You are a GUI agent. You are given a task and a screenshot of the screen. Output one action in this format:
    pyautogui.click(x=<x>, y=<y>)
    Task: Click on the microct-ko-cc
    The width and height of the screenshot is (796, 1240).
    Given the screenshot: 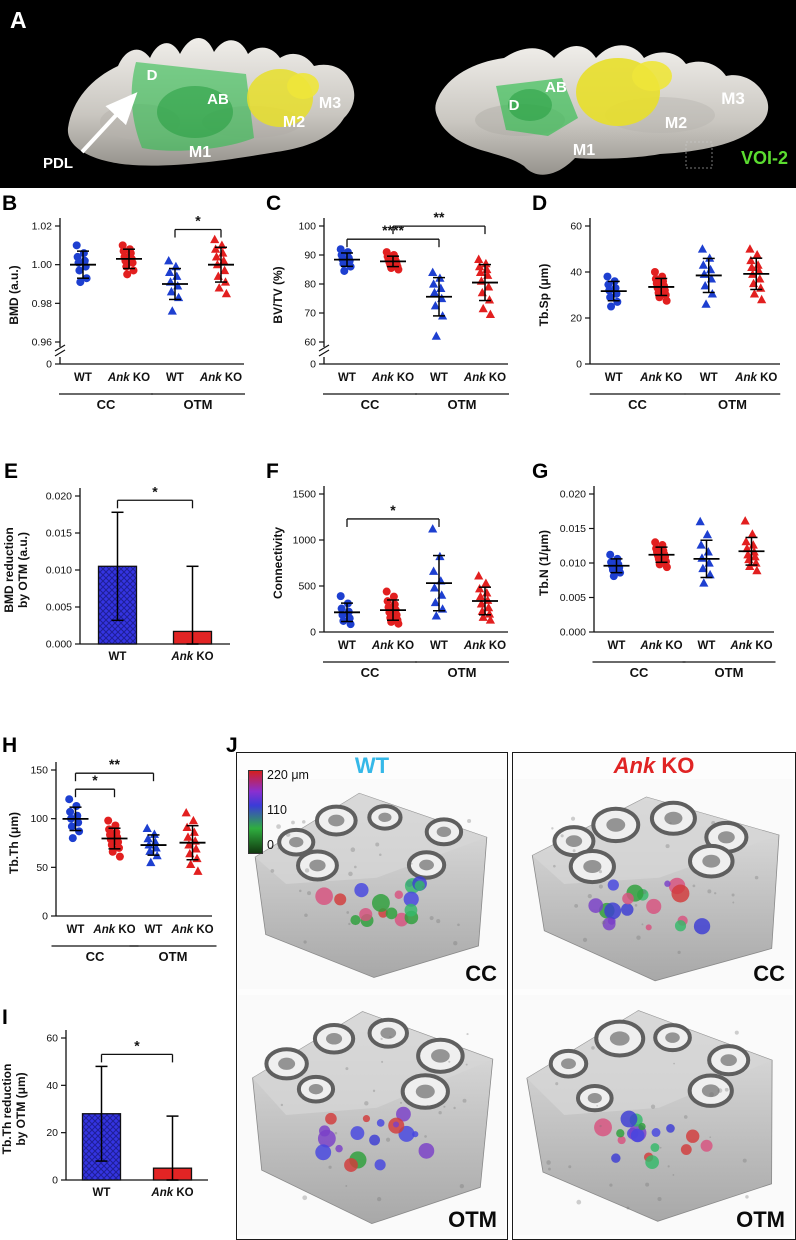 What is the action you would take?
    pyautogui.click(x=653, y=884)
    